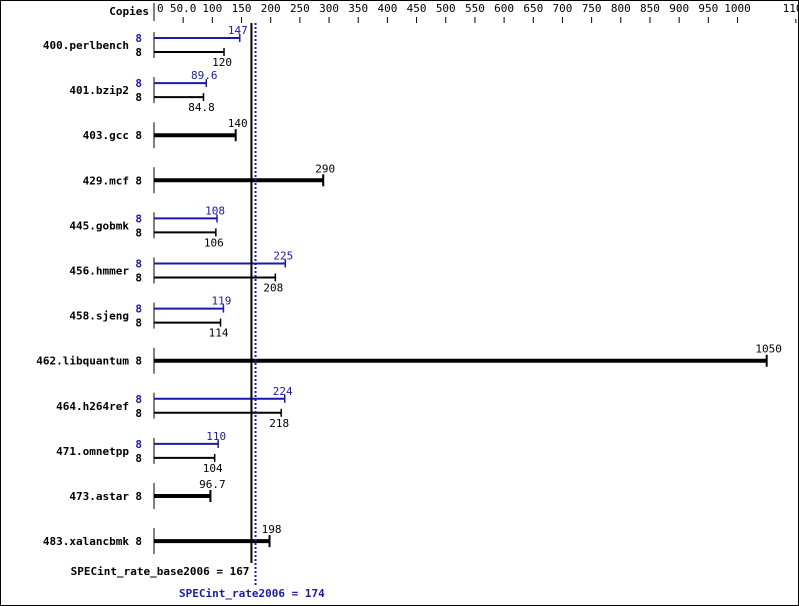 This screenshot has height=606, width=799. Describe the element at coordinates (533, 8) in the screenshot. I see `tick-label: 650` at that location.